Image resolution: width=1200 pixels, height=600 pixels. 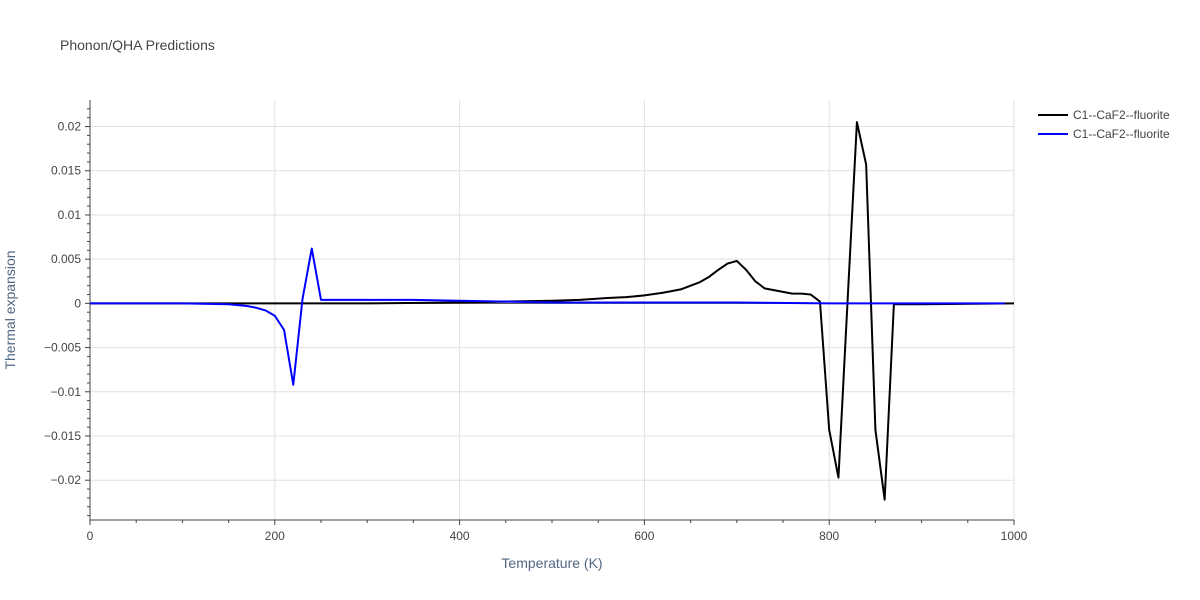 What do you see at coordinates (644, 536) in the screenshot?
I see `x-tick-label: 600` at bounding box center [644, 536].